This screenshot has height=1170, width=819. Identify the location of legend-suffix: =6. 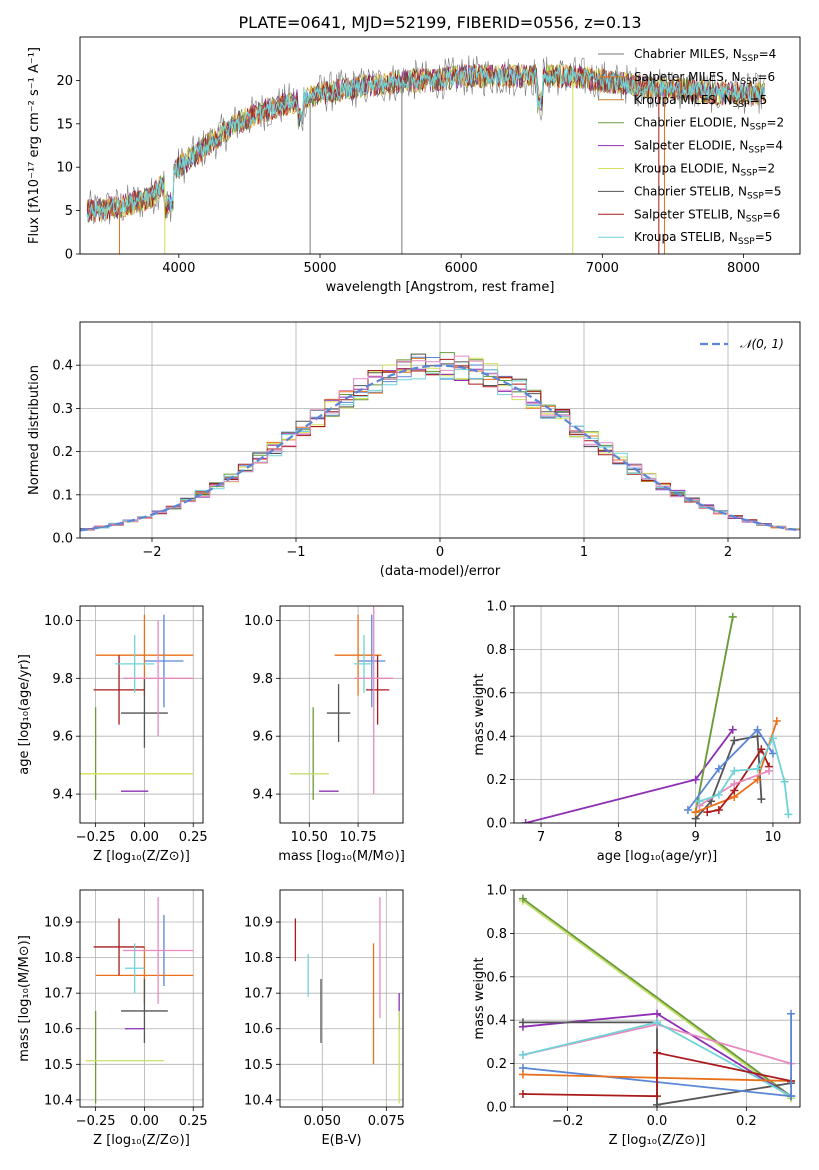
(766, 77).